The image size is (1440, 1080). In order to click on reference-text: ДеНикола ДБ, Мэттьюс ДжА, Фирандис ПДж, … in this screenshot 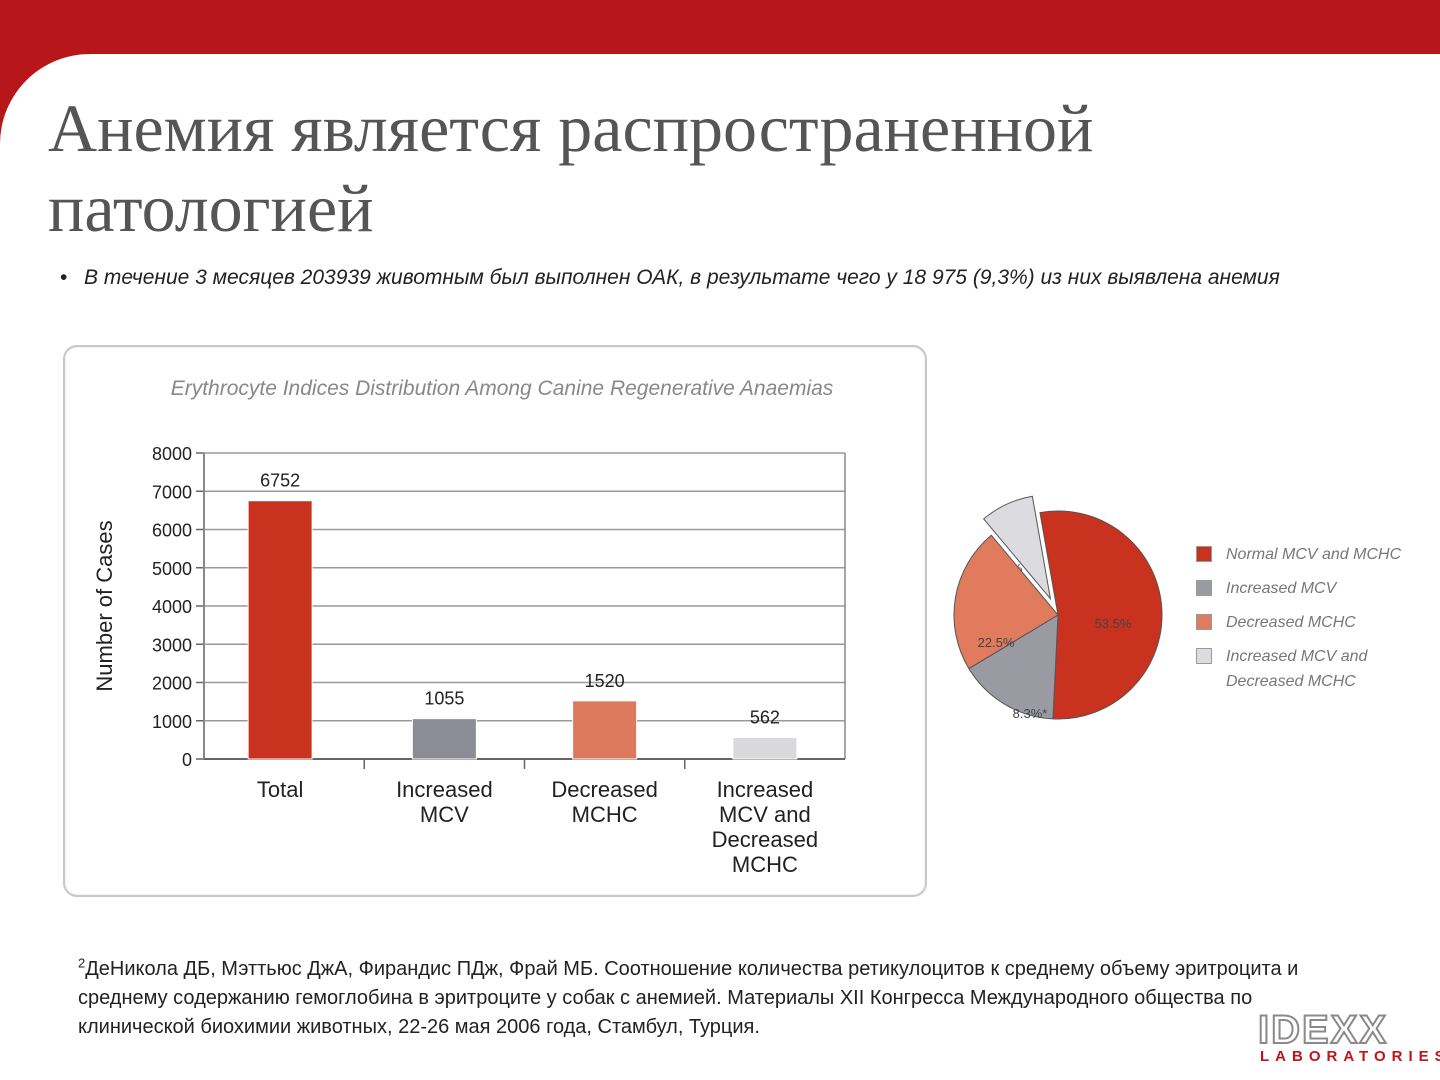, I will do `click(688, 998)`.